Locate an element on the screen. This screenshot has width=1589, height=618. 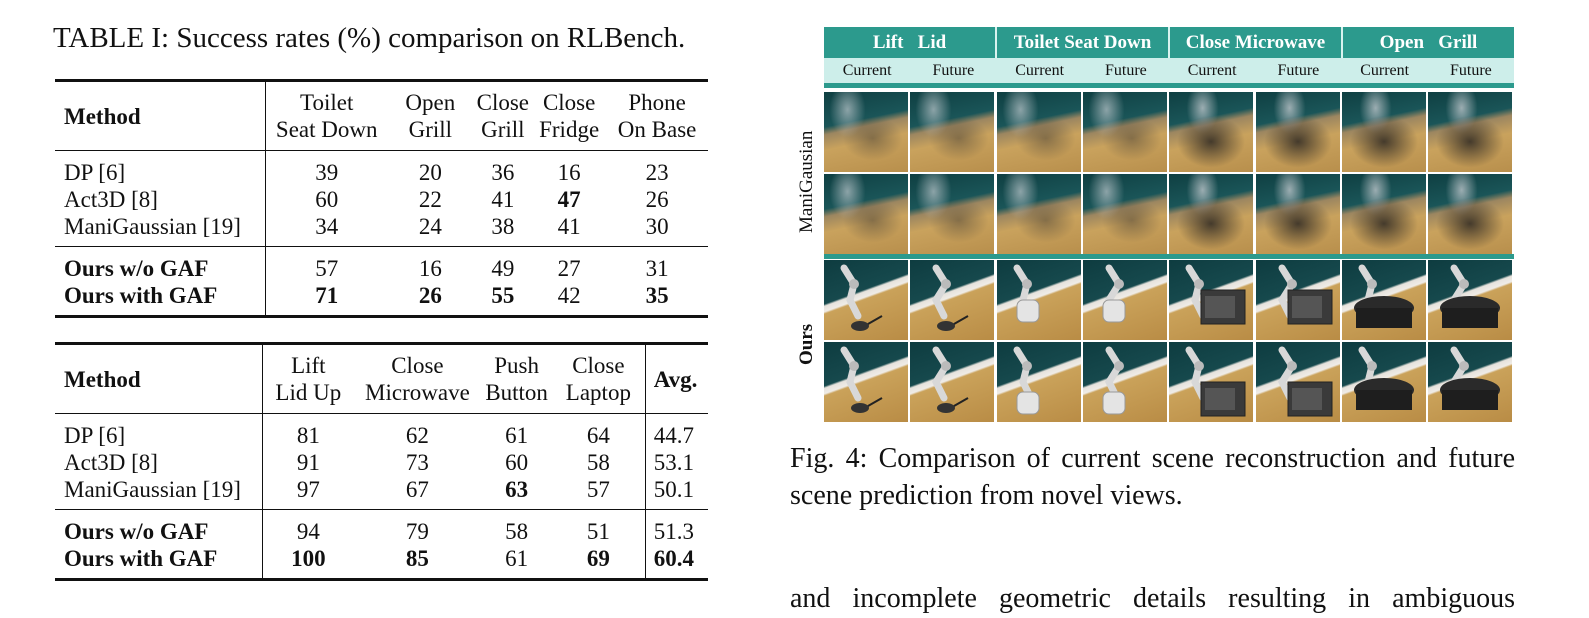
value-cell: 100 is located at coordinates (308, 563).